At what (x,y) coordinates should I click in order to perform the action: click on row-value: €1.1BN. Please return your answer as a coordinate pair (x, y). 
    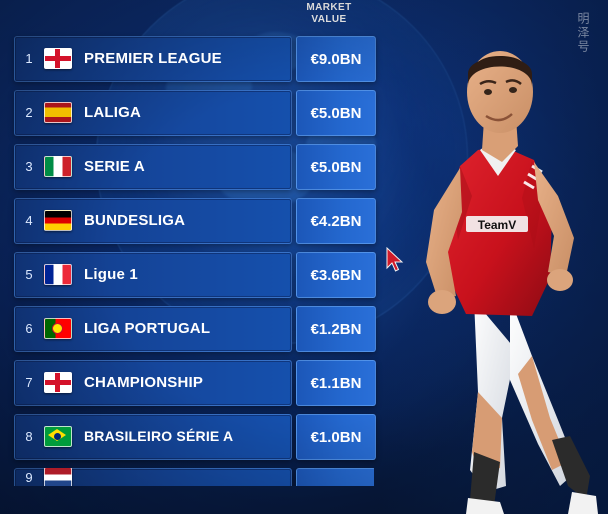
    Looking at the image, I should click on (336, 383).